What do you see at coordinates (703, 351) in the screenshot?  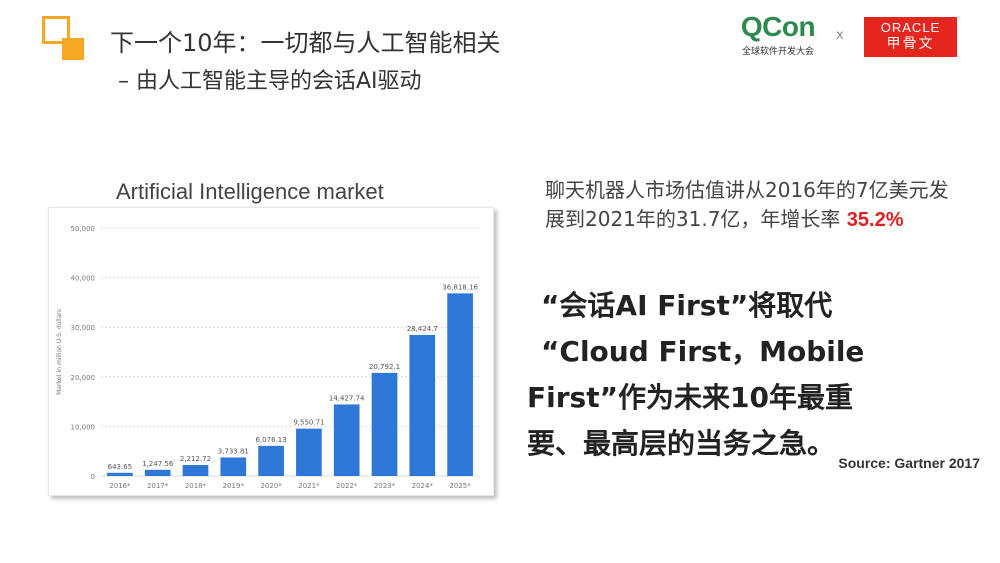 I see `quote-line-2: “Cloud First，Mobile` at bounding box center [703, 351].